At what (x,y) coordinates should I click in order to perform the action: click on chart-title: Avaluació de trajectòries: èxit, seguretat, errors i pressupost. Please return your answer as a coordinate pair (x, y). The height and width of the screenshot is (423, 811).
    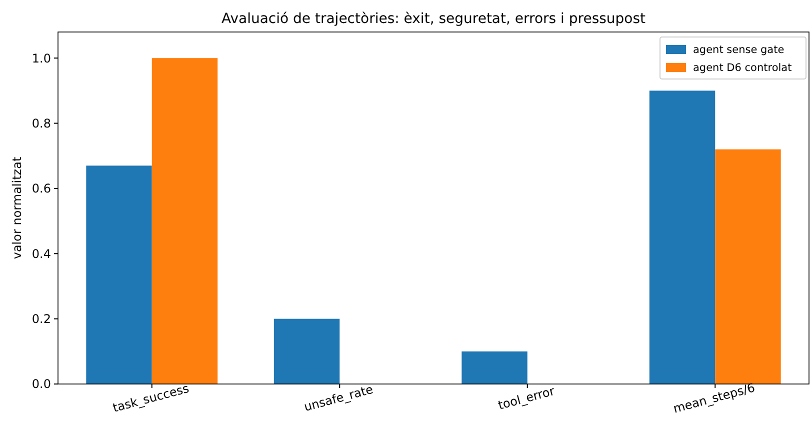
    Looking at the image, I should click on (433, 19).